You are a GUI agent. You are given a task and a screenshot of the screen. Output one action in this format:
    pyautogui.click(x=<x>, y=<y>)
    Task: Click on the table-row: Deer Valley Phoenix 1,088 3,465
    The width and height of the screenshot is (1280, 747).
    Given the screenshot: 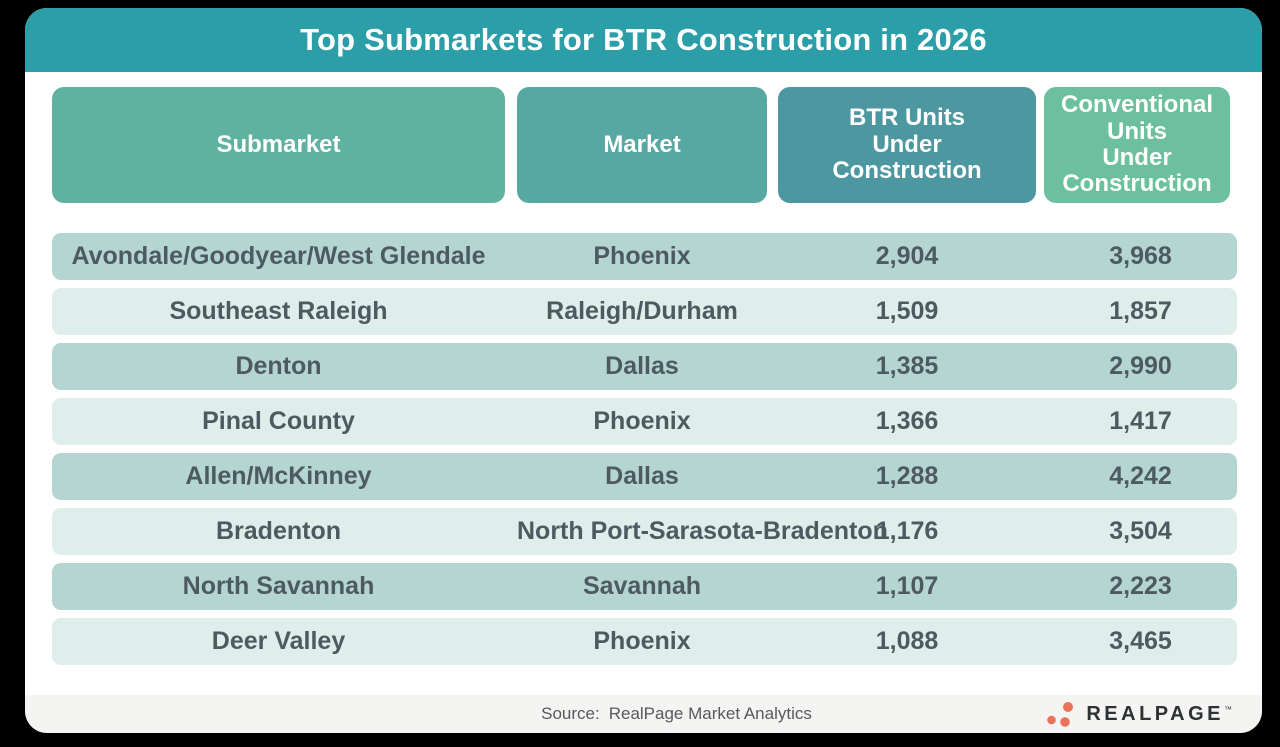 What is the action you would take?
    pyautogui.click(x=644, y=641)
    